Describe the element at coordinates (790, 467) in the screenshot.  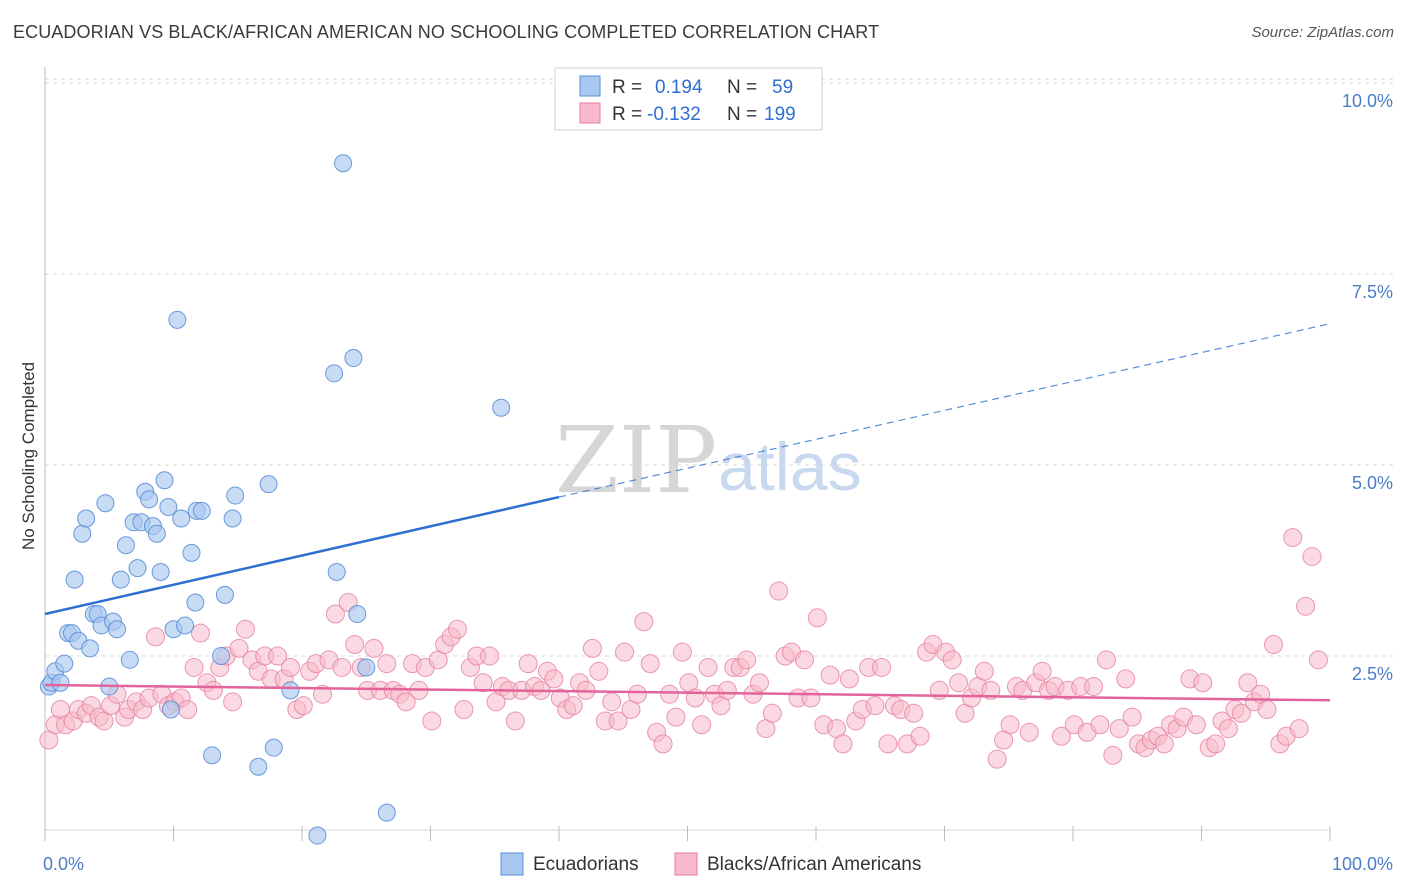
I see `watermark-atlas: atlas` at that location.